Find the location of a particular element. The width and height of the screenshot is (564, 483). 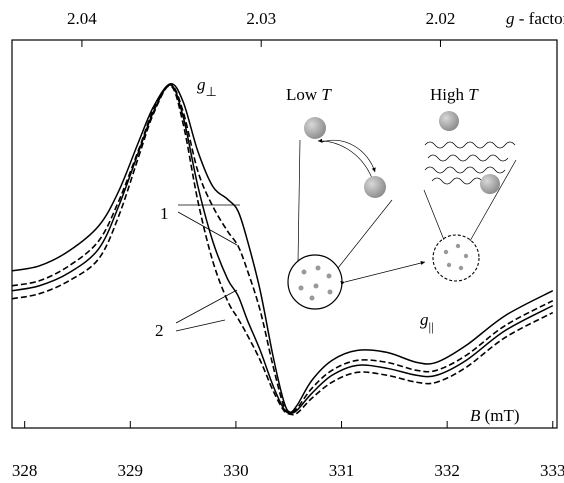

curve-label: 2 is located at coordinates (159, 330).